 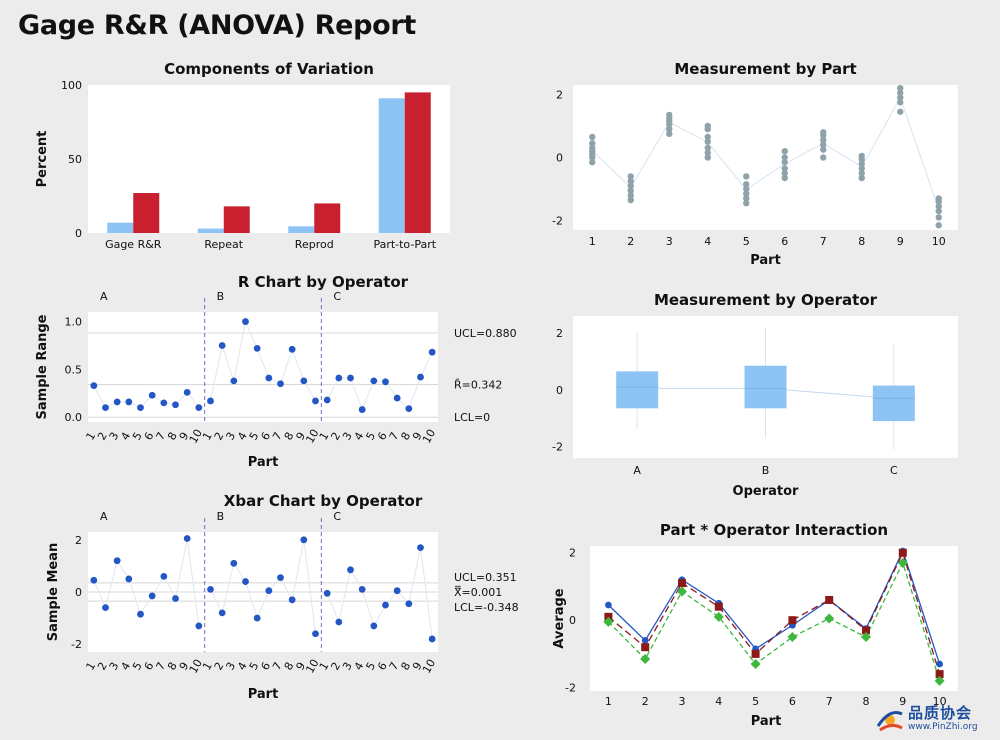 What do you see at coordinates (894, 470) in the screenshot?
I see `x-tick-label: C` at bounding box center [894, 470].